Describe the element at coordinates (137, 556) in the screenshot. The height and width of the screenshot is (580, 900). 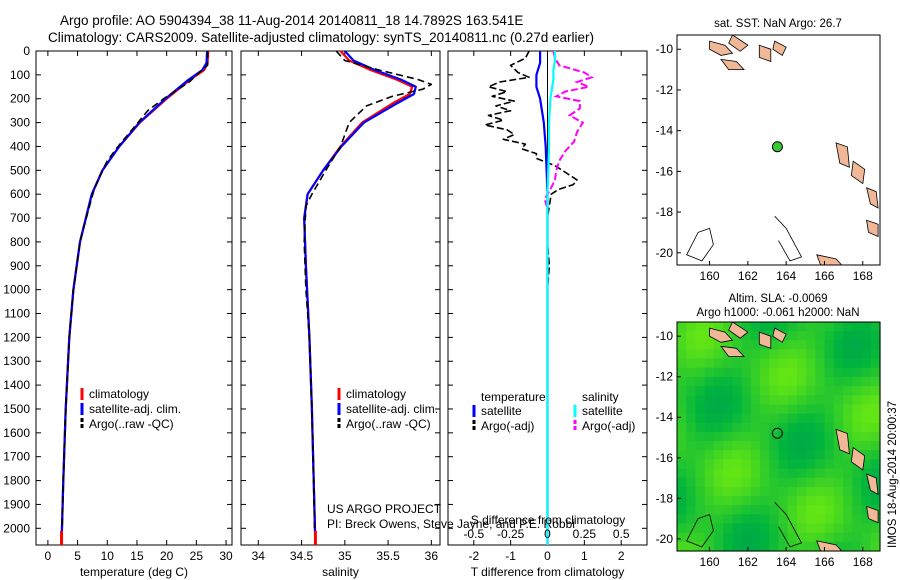
I see `x-tick-label-temperature-profile: 15` at that location.